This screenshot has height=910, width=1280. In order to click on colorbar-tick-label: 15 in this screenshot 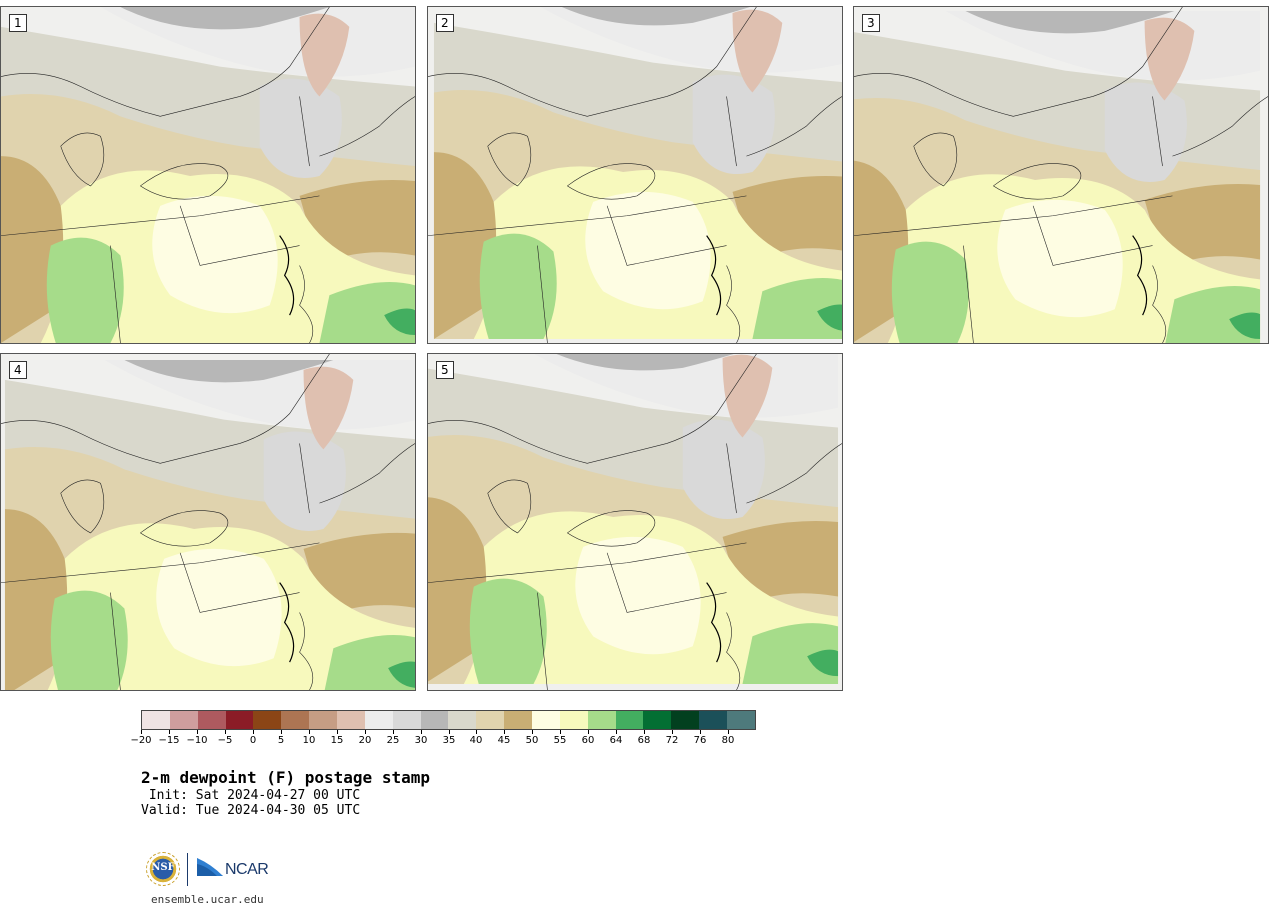, I will do `click(337, 740)`.